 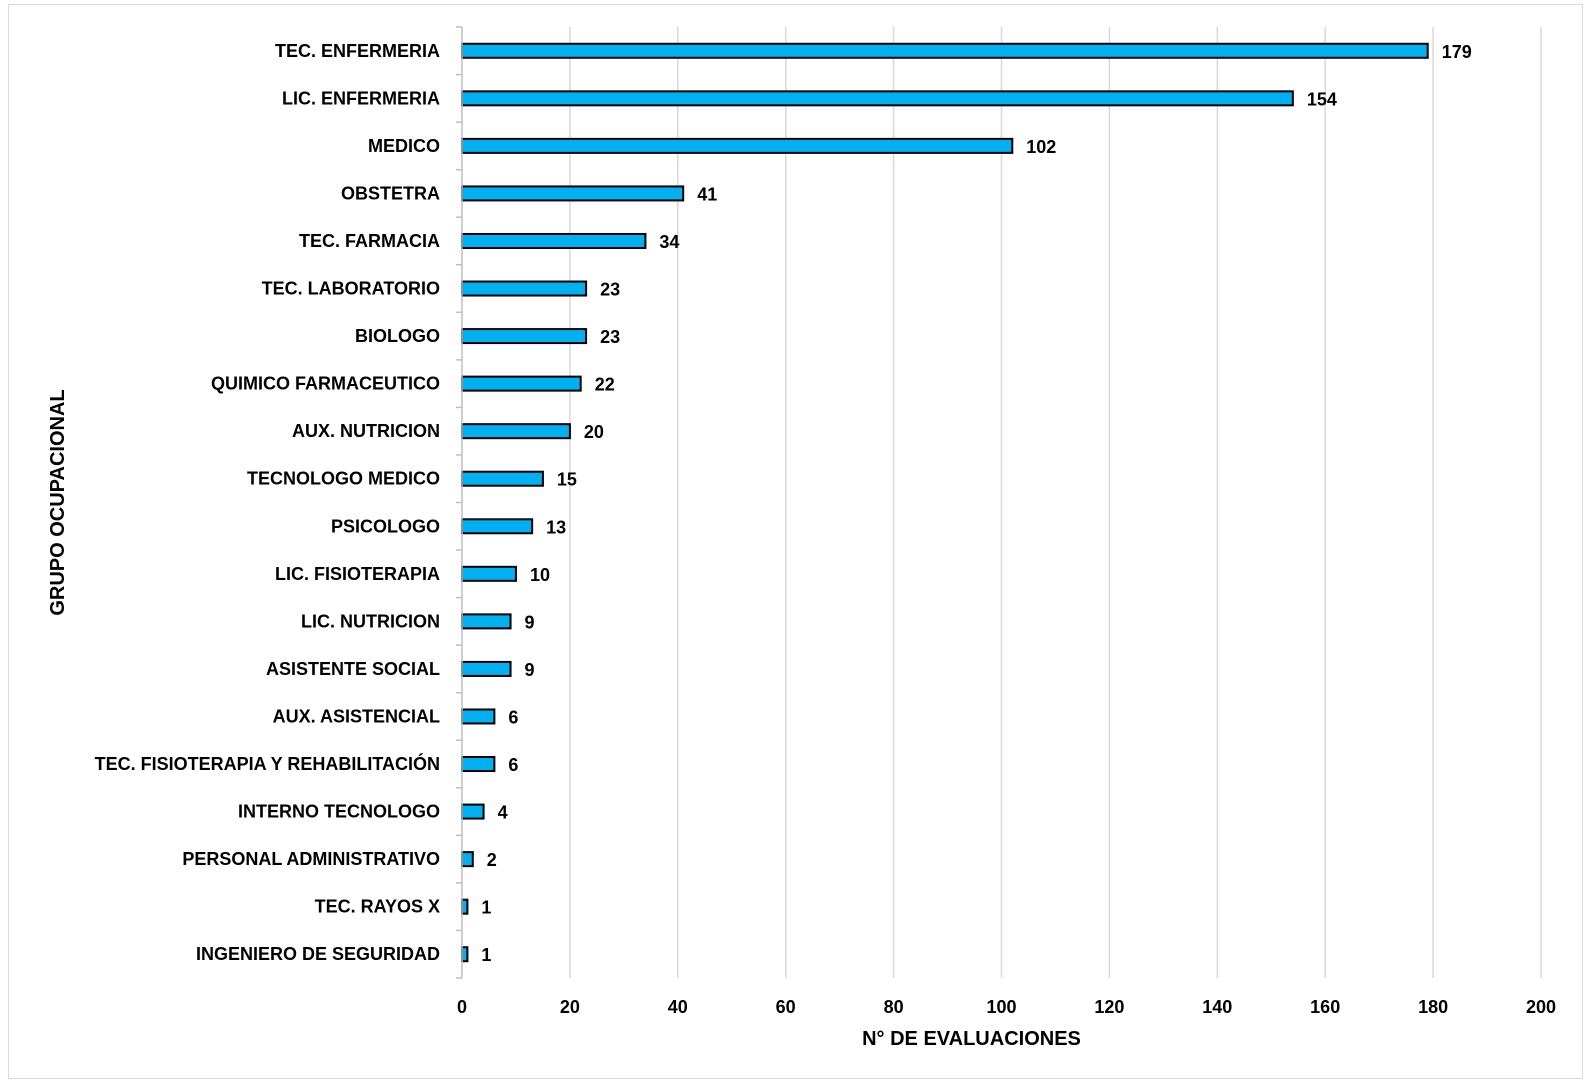 What do you see at coordinates (370, 621) in the screenshot?
I see `category-label: LIC. NUTRICION` at bounding box center [370, 621].